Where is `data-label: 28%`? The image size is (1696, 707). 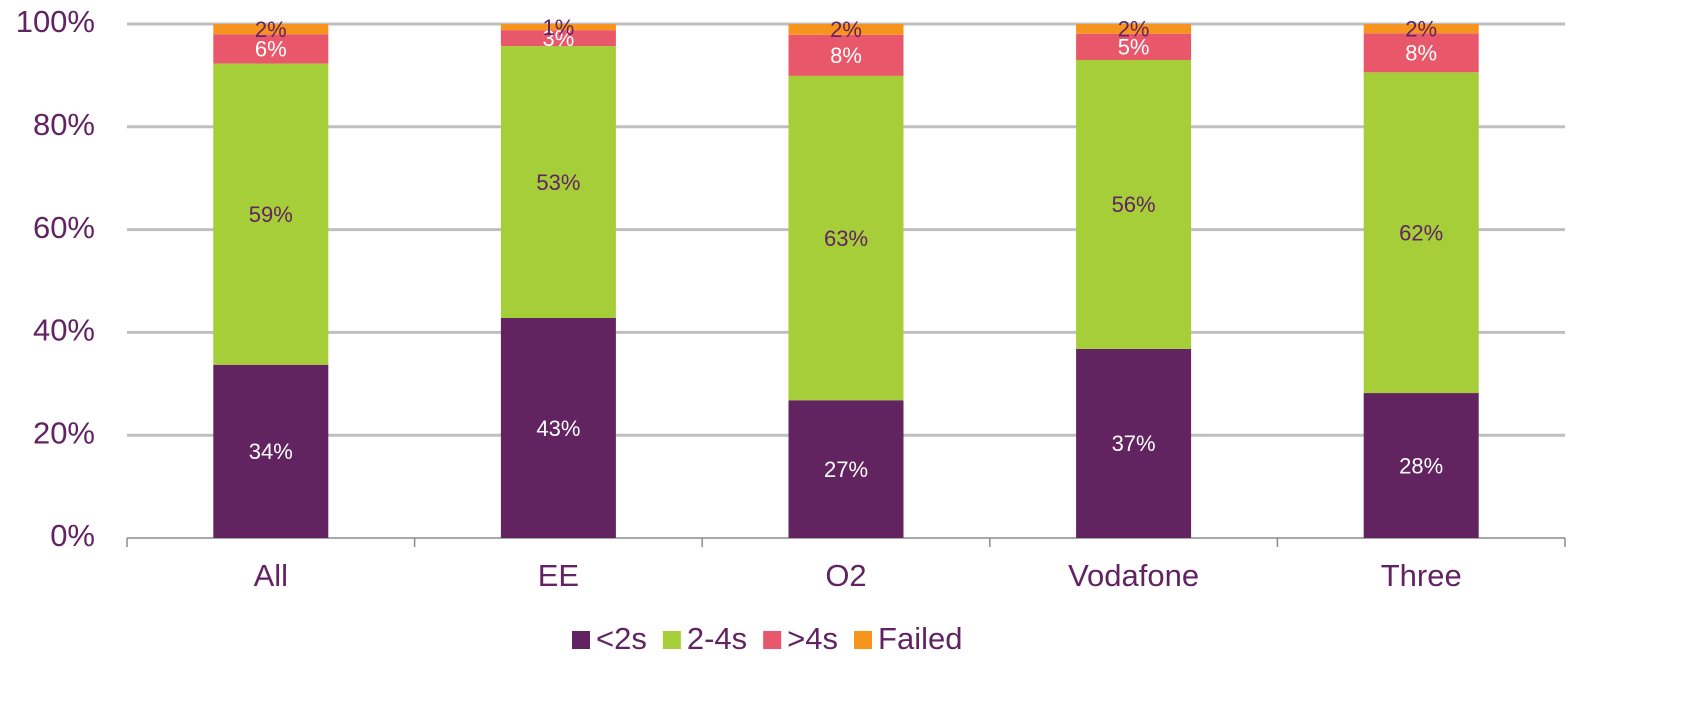 data-label: 28% is located at coordinates (1421, 465).